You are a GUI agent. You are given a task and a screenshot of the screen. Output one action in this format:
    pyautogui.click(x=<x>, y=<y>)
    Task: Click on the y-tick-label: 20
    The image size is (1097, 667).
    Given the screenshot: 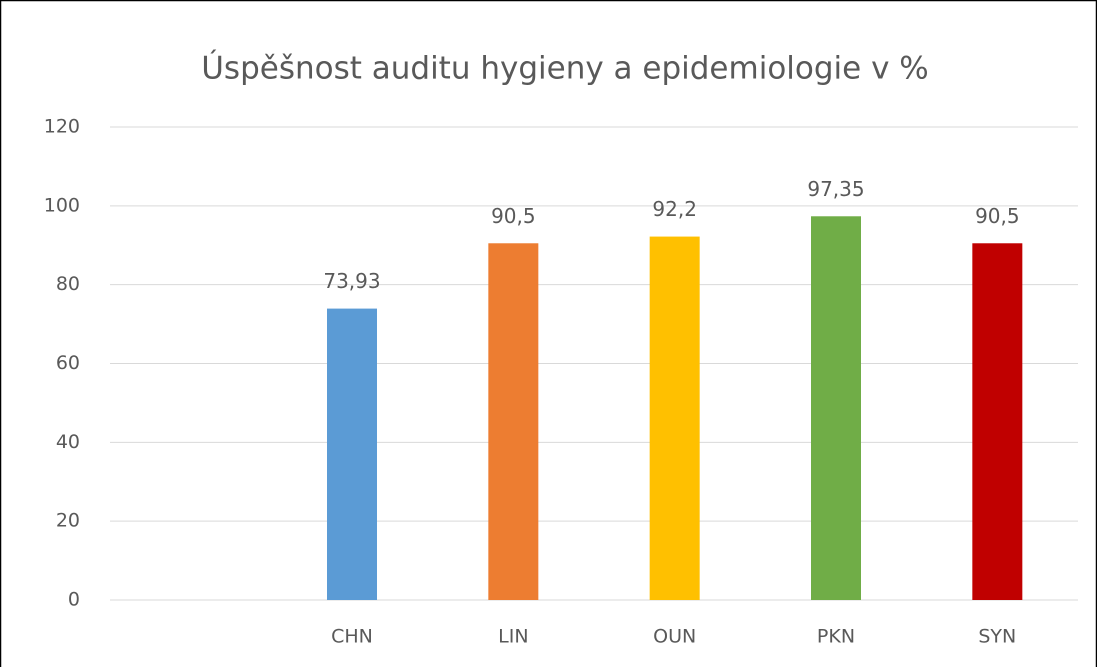 What is the action you would take?
    pyautogui.click(x=68, y=521)
    